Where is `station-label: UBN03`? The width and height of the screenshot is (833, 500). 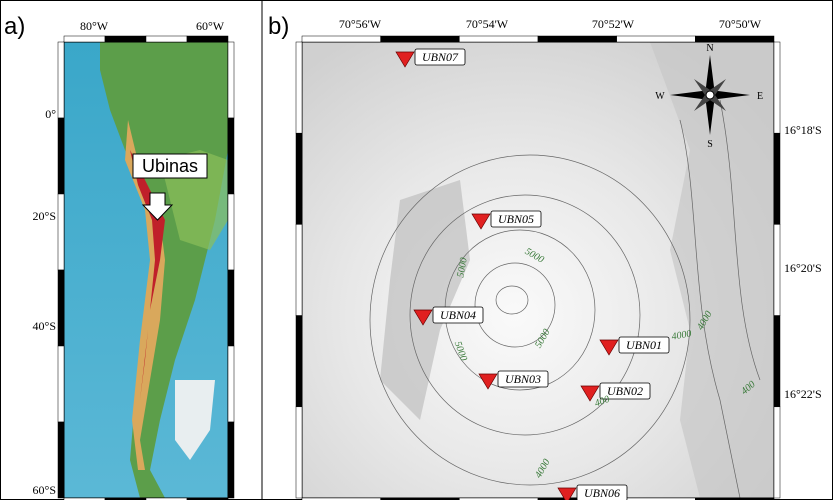 station-label: UBN03 is located at coordinates (523, 379).